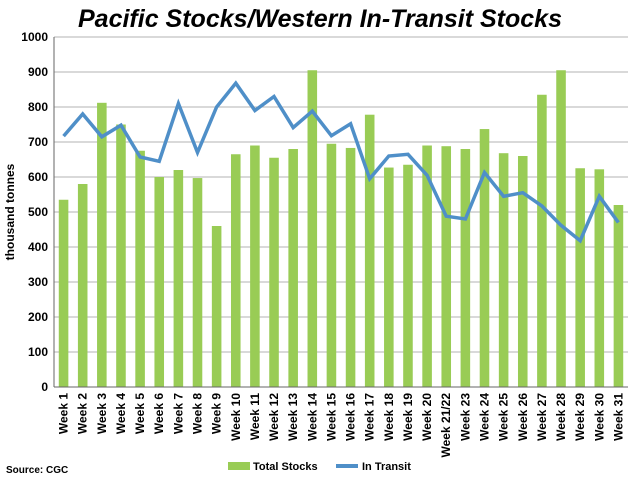 Image resolution: width=640 pixels, height=480 pixels. Describe the element at coordinates (140, 413) in the screenshot. I see `x-tick-label: Week 5` at that location.